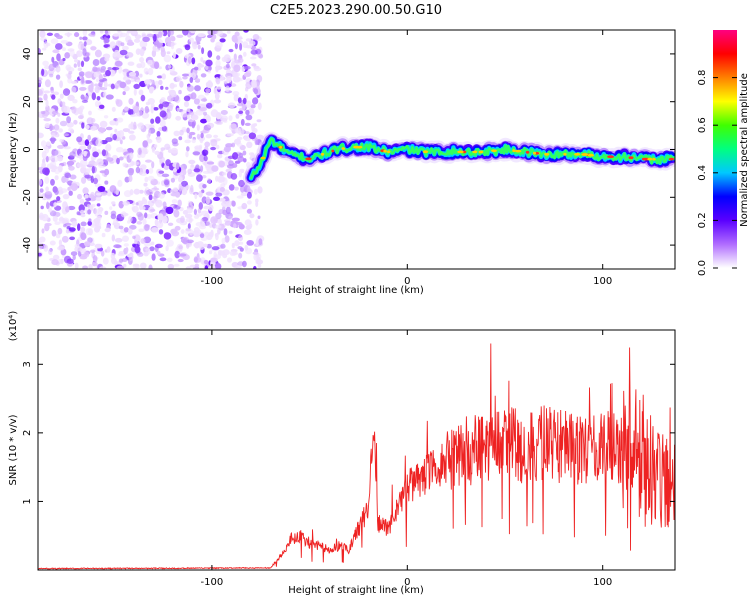  What do you see at coordinates (702, 268) in the screenshot?
I see `colorbar-tick-label: 0.0` at bounding box center [702, 268].